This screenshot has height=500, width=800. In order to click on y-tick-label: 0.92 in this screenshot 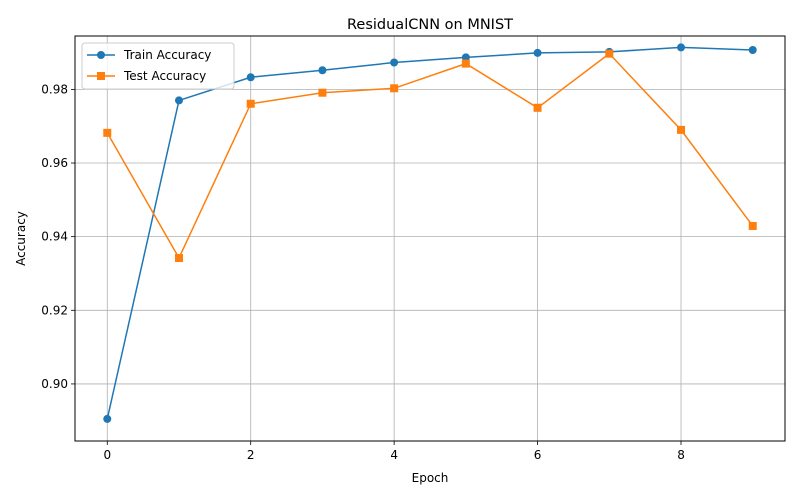, I will do `click(54, 310)`.